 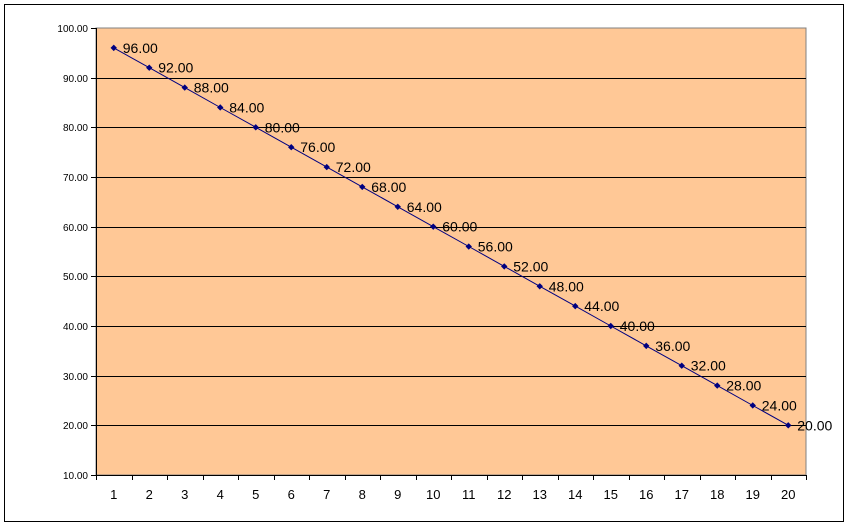 What do you see at coordinates (75, 128) in the screenshot?
I see `y-tick-label: 80.00` at bounding box center [75, 128].